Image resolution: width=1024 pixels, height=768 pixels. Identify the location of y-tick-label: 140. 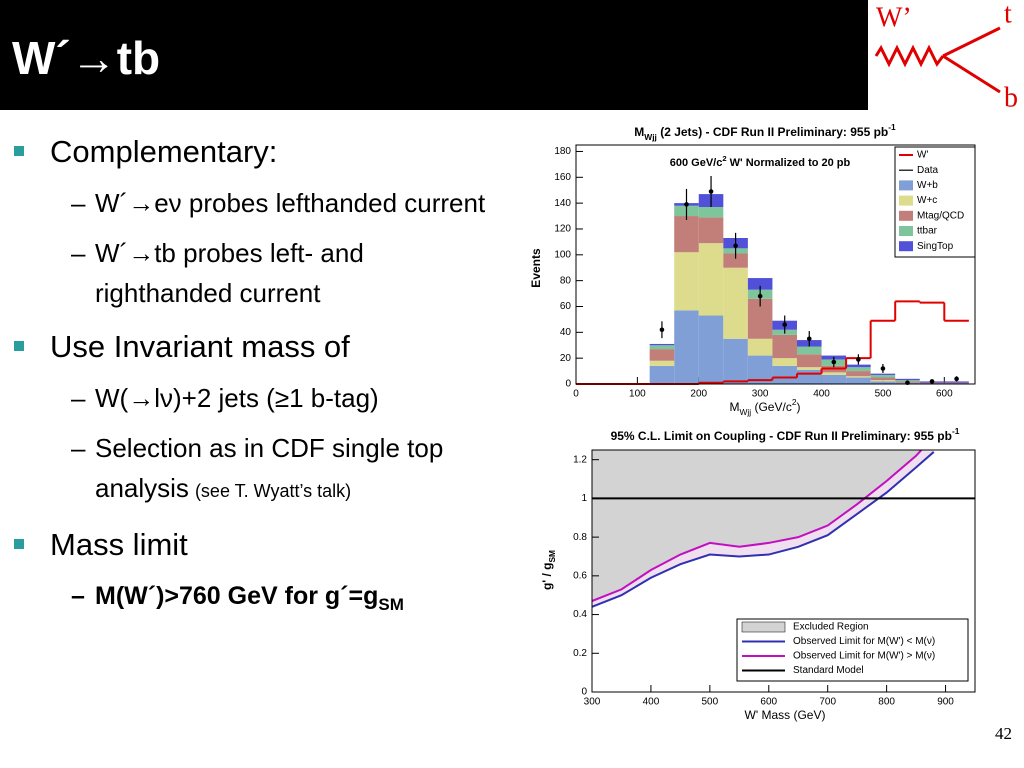
(562, 203).